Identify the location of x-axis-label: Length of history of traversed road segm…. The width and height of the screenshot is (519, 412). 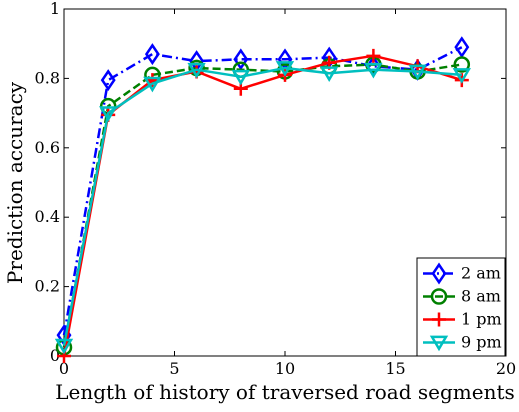
(285, 392).